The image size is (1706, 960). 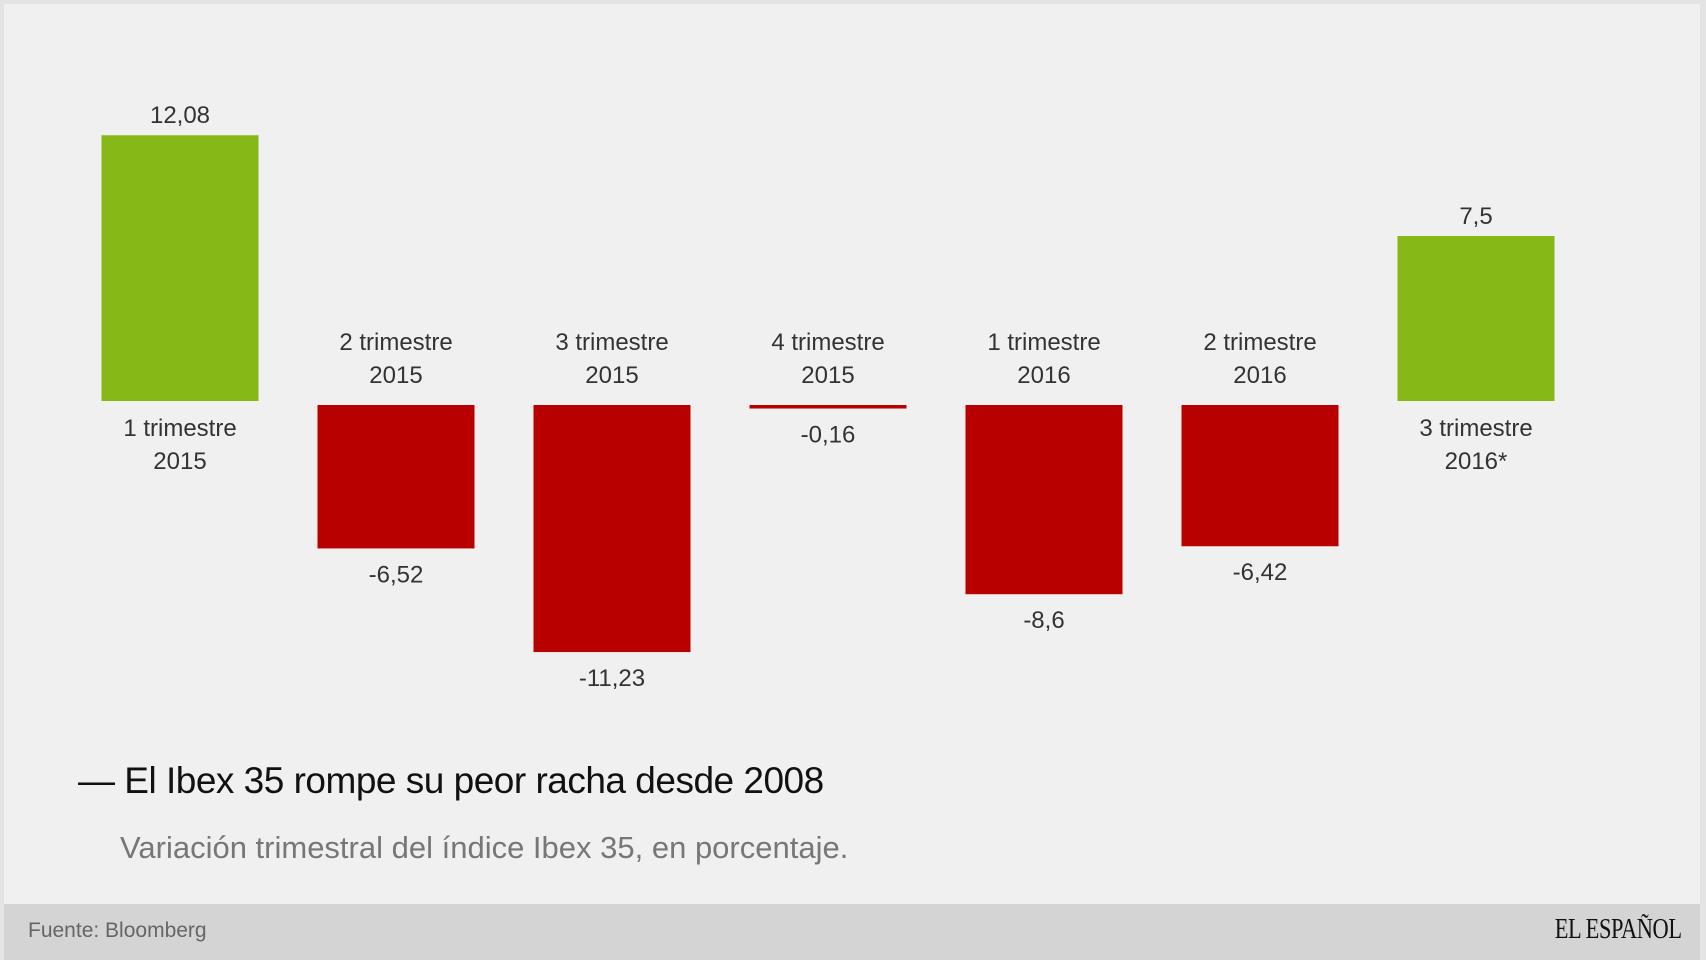 What do you see at coordinates (1260, 572) in the screenshot?
I see `value-label: -6,42` at bounding box center [1260, 572].